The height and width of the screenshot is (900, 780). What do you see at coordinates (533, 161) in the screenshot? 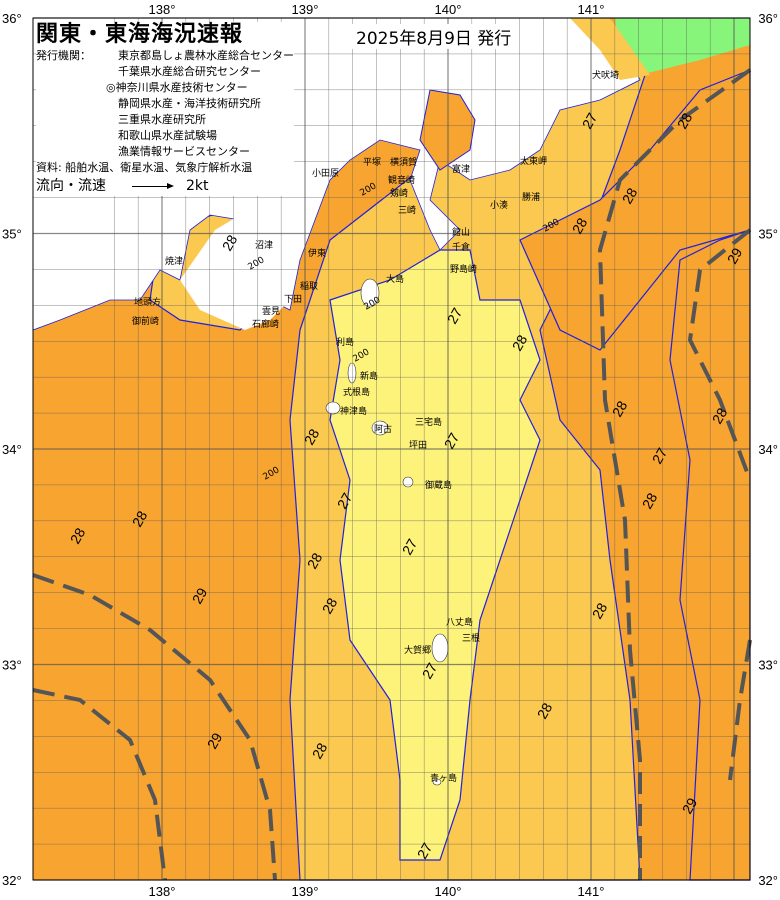
I see `place-label: 太東岬` at bounding box center [533, 161].